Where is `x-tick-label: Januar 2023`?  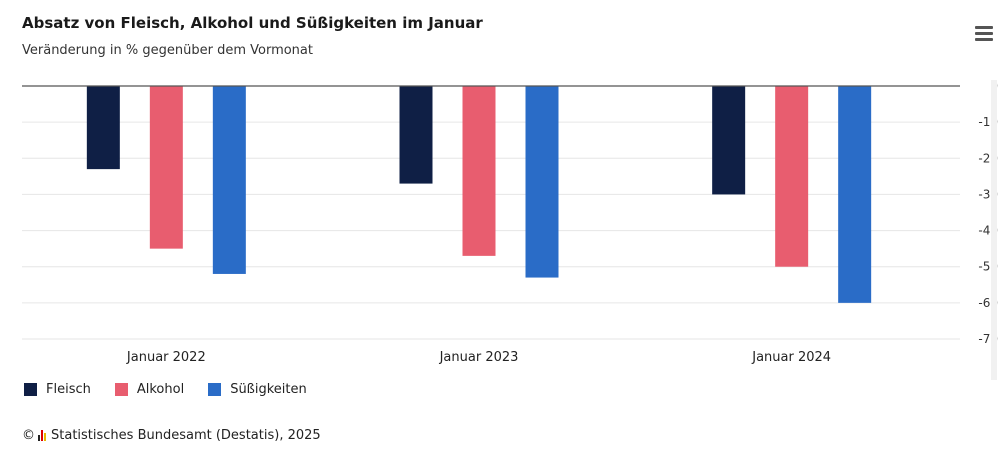 x-tick-label: Januar 2023 is located at coordinates (479, 357).